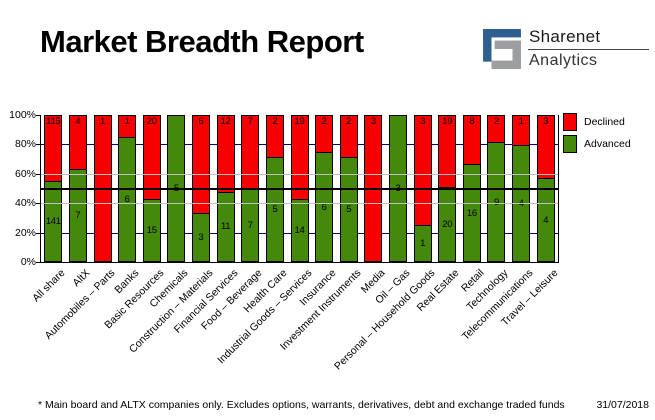 The width and height of the screenshot is (655, 420). What do you see at coordinates (622, 405) in the screenshot?
I see `report-date: 31/07/2018` at bounding box center [622, 405].